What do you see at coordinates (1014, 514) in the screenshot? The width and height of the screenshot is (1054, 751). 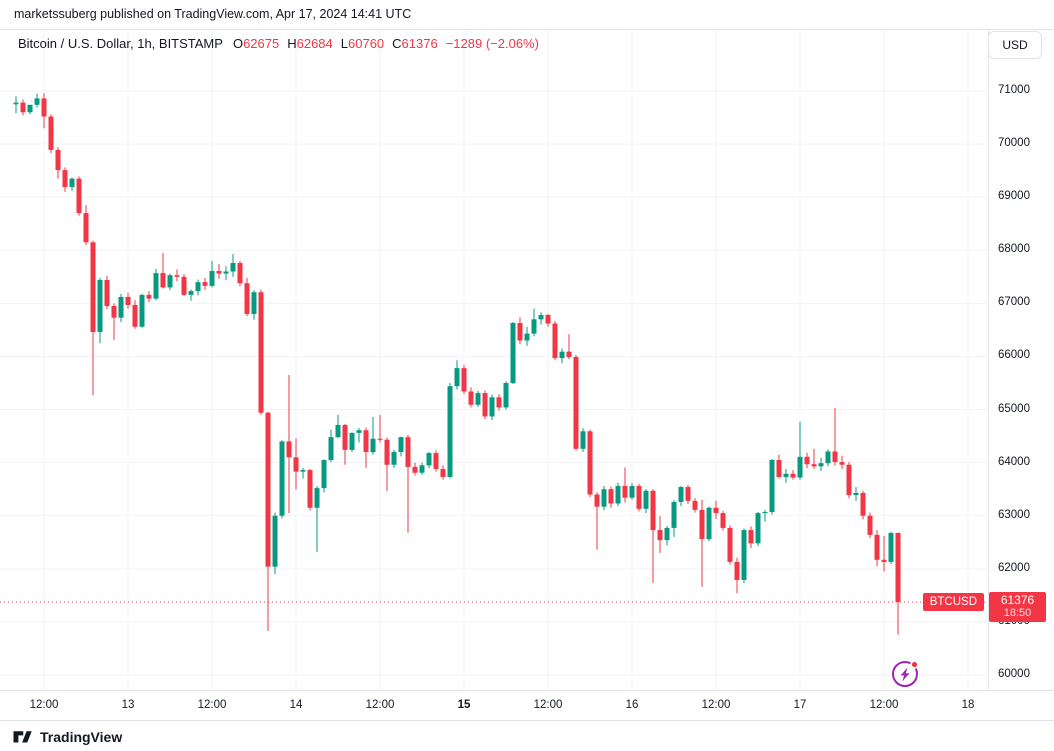 I see `price-tick-label: 63000` at bounding box center [1014, 514].